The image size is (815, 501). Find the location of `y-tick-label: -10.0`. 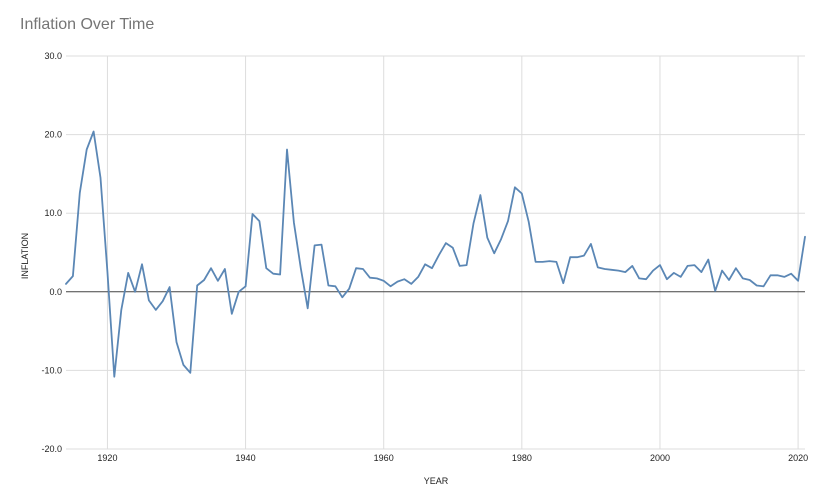

y-tick-label: -10.0 is located at coordinates (51, 370).